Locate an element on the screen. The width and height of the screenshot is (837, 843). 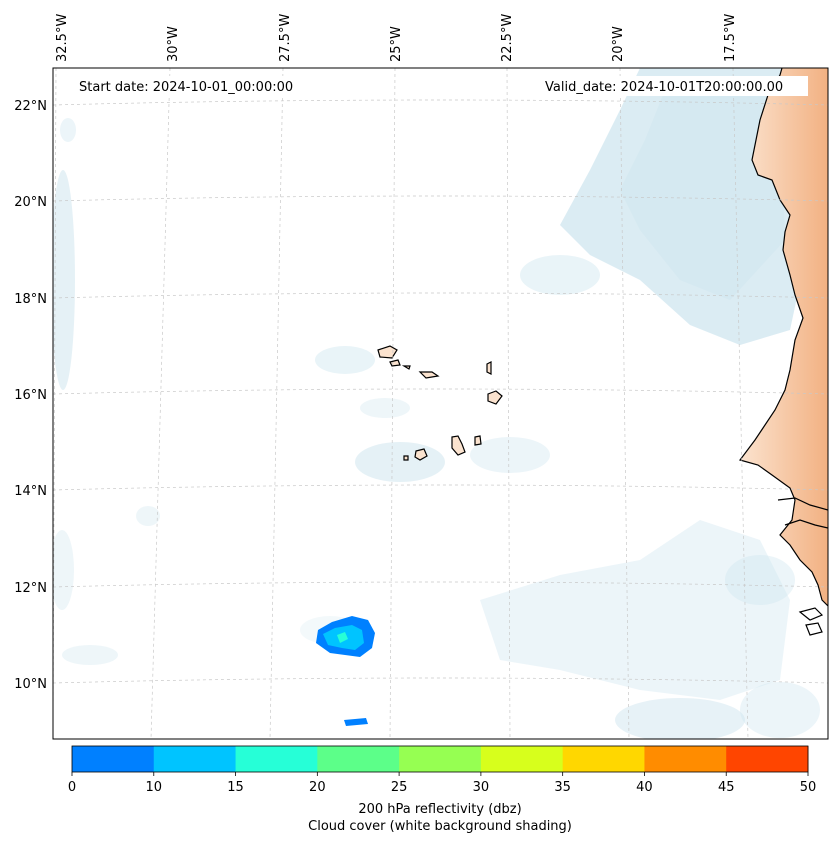
land-africa is located at coordinates (784, 337).